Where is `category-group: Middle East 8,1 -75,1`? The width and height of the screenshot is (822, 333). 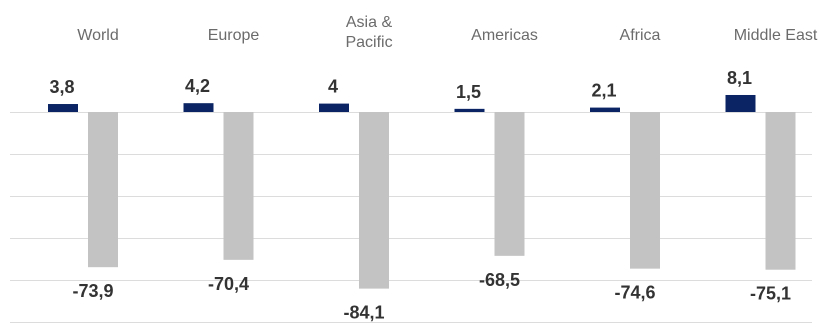
category-group: Middle East 8,1 -75,1 is located at coordinates (771, 165).